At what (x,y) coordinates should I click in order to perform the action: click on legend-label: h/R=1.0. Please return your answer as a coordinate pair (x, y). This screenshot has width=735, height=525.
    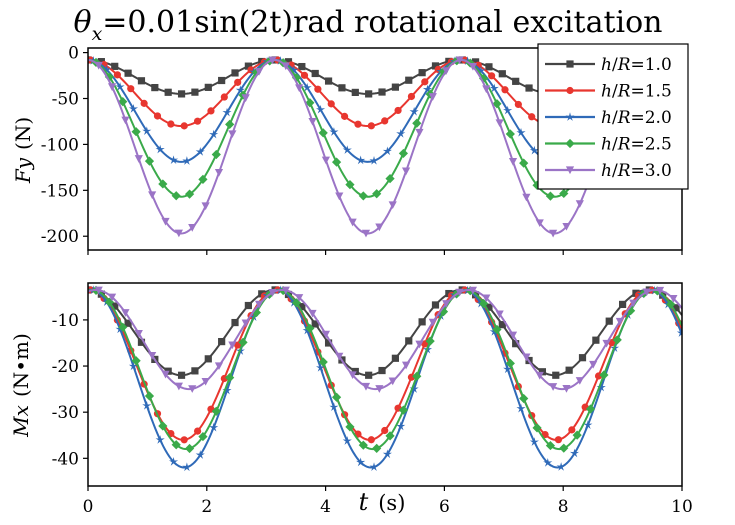
    Looking at the image, I should click on (636, 65).